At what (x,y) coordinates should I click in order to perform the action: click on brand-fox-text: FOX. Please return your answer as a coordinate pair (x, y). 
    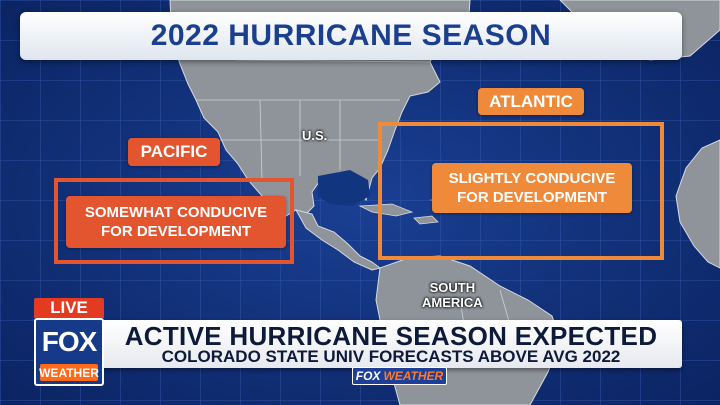
    Looking at the image, I should click on (368, 376).